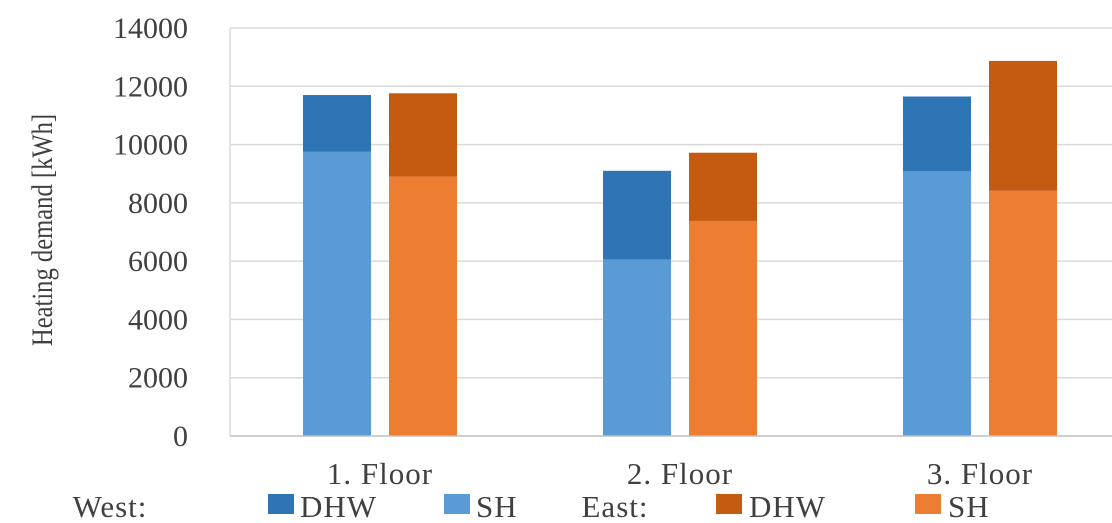 The image size is (1112, 523). What do you see at coordinates (42, 230) in the screenshot?
I see `y-axis-label: Heating demand [kWh]` at bounding box center [42, 230].